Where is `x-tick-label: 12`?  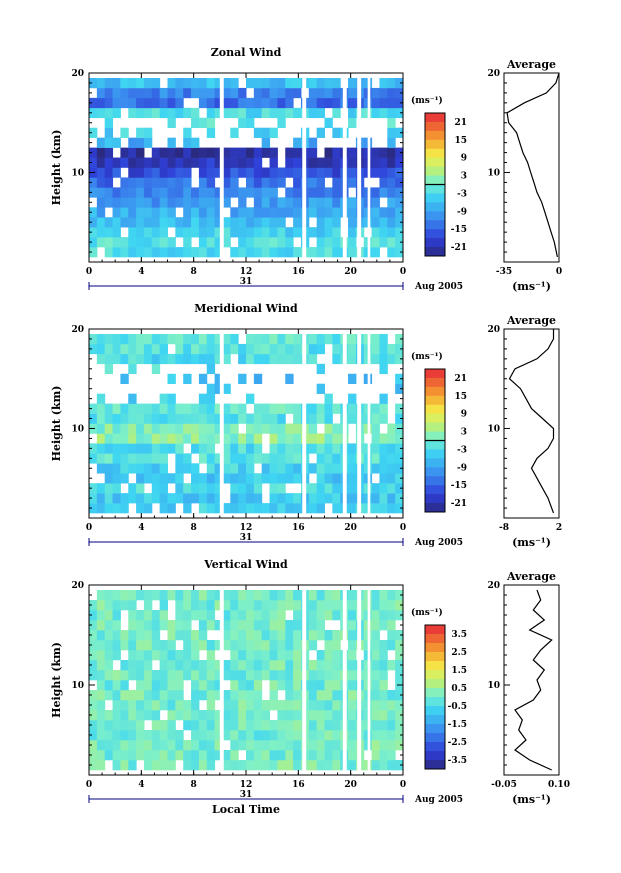 x-tick-label: 12 is located at coordinates (246, 528).